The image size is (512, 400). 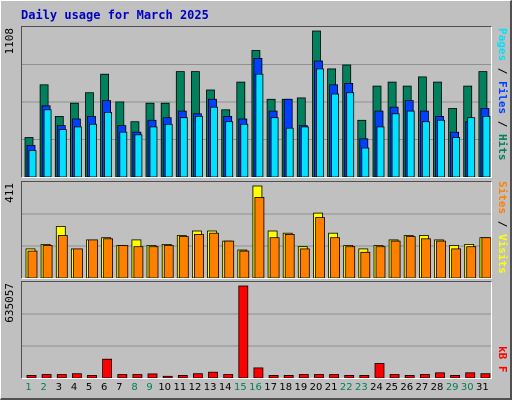 What do you see at coordinates (502, 45) in the screenshot?
I see `legend-pages: Pages` at bounding box center [502, 45].